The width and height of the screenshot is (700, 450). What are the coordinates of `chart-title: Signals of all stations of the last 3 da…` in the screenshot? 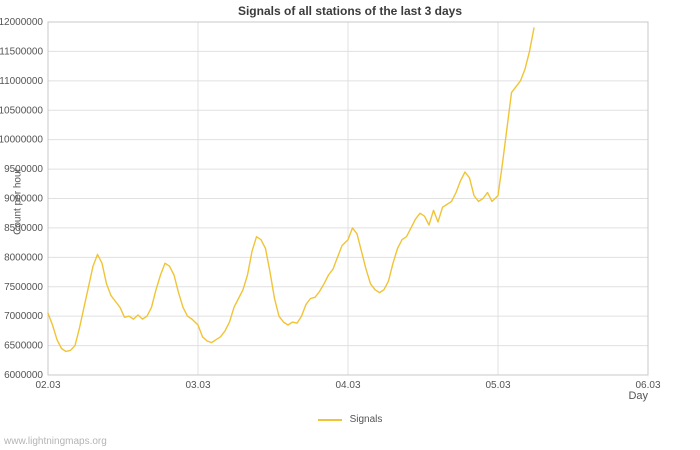 It's located at (350, 11).